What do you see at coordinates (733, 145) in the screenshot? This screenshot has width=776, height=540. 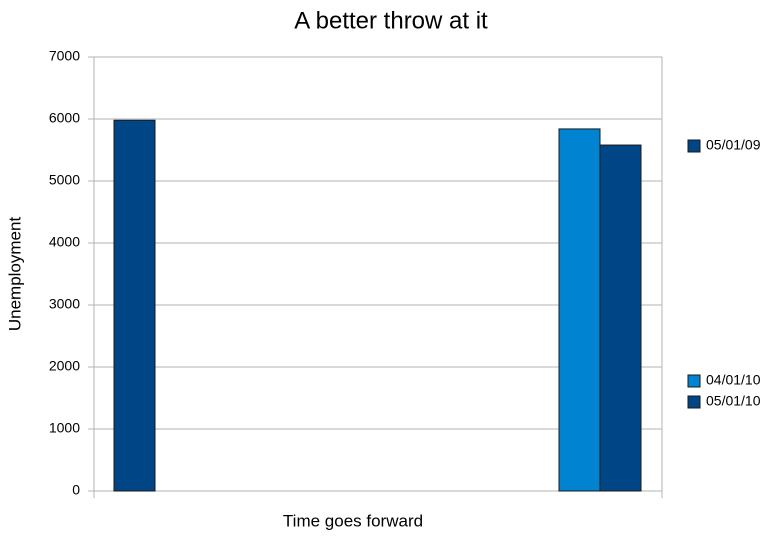 I see `legend-label: 05/01/09` at bounding box center [733, 145].